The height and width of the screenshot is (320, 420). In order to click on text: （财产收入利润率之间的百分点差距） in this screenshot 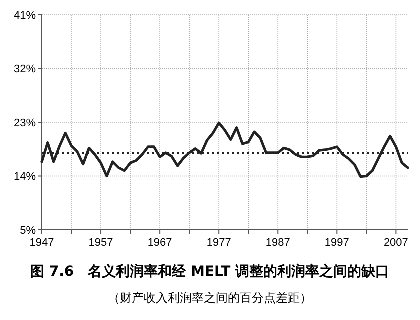, I will do `click(210, 298)`.